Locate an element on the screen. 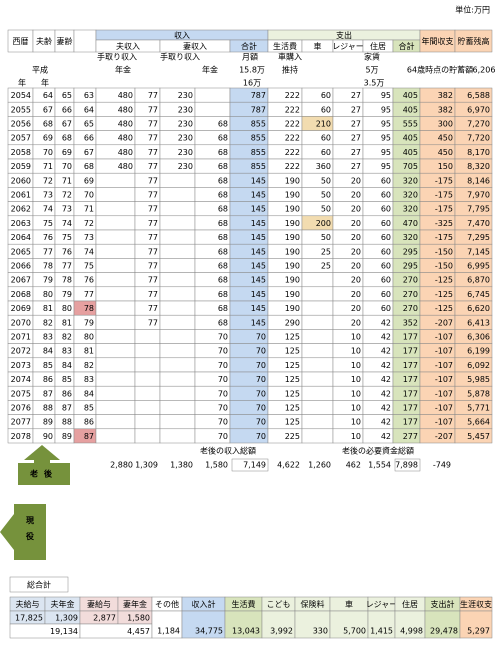 The height and width of the screenshot is (648, 501). cell-value: 71 is located at coordinates (89, 209).